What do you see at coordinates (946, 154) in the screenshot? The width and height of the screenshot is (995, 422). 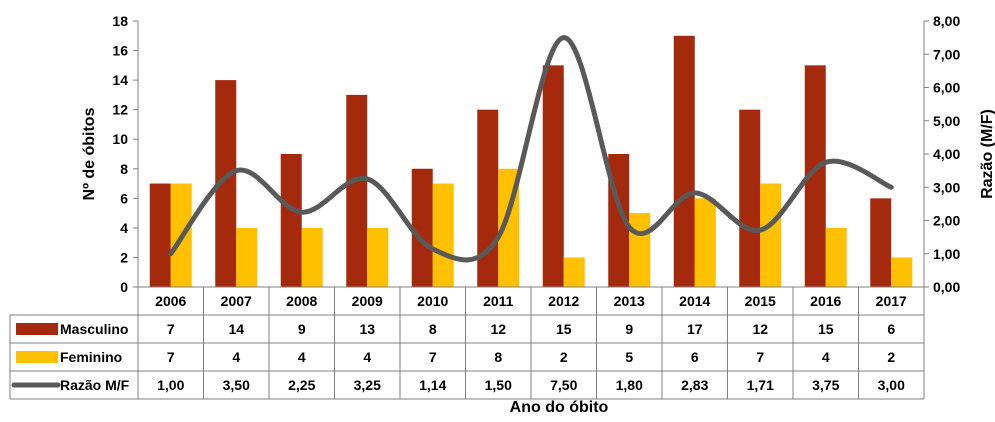 I see `y-tick-right-label: 4,00` at bounding box center [946, 154].